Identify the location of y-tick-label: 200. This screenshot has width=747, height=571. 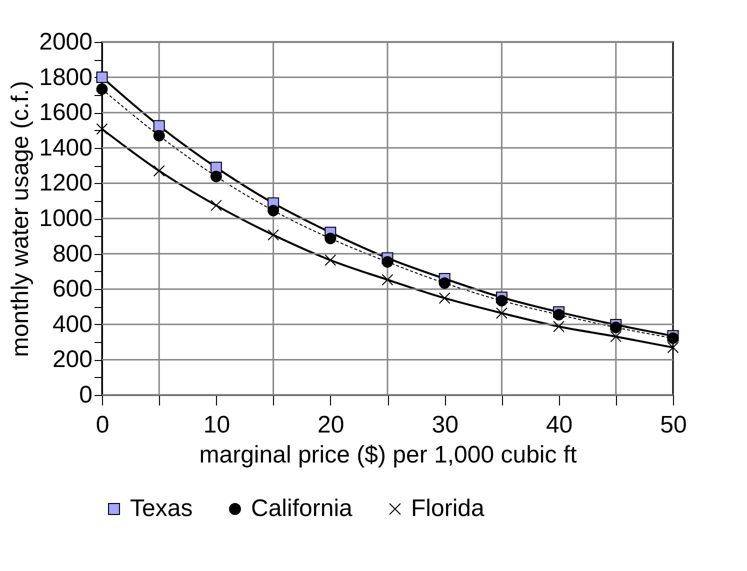
(72, 360).